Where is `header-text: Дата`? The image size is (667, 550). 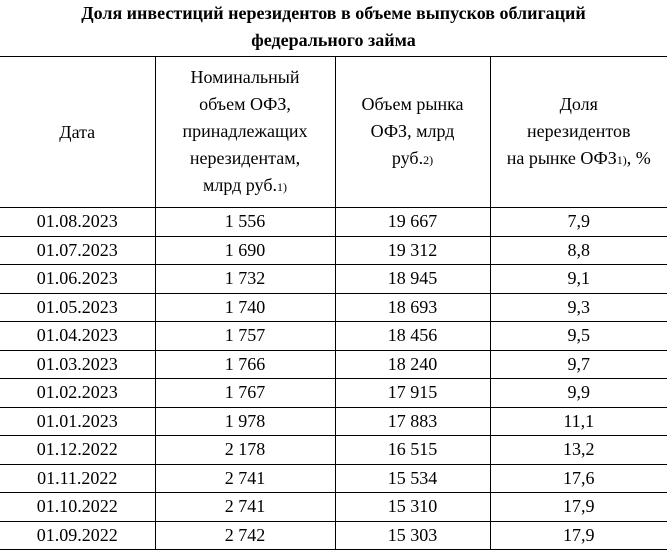 header-text: Дата is located at coordinates (77, 132).